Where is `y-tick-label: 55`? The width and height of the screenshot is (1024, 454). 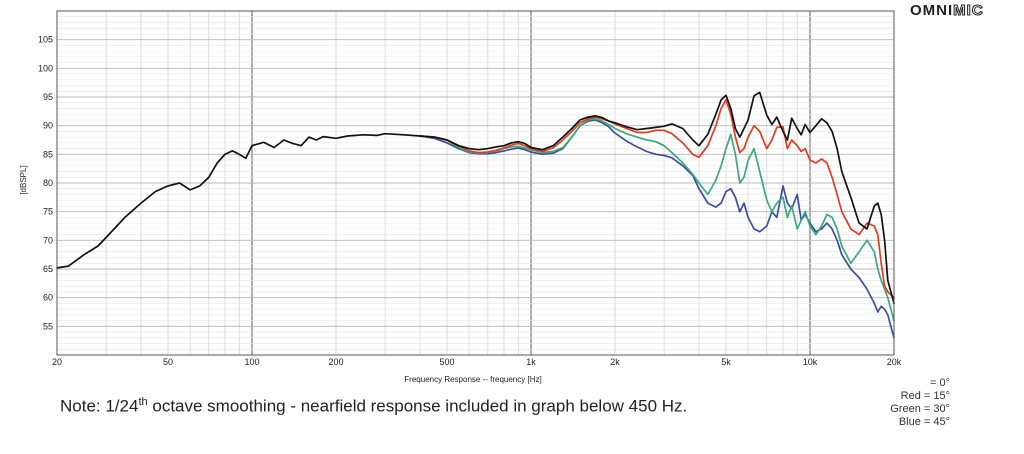
y-tick-label: 55 is located at coordinates (48, 326).